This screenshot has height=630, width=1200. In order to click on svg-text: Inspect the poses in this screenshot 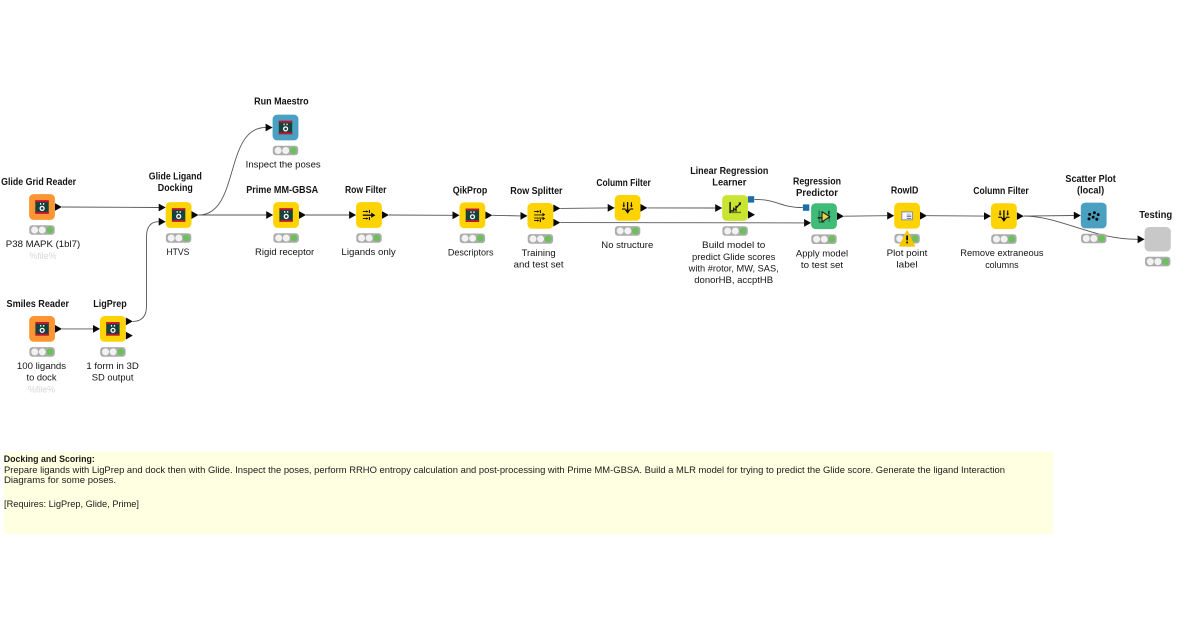, I will do `click(284, 165)`.